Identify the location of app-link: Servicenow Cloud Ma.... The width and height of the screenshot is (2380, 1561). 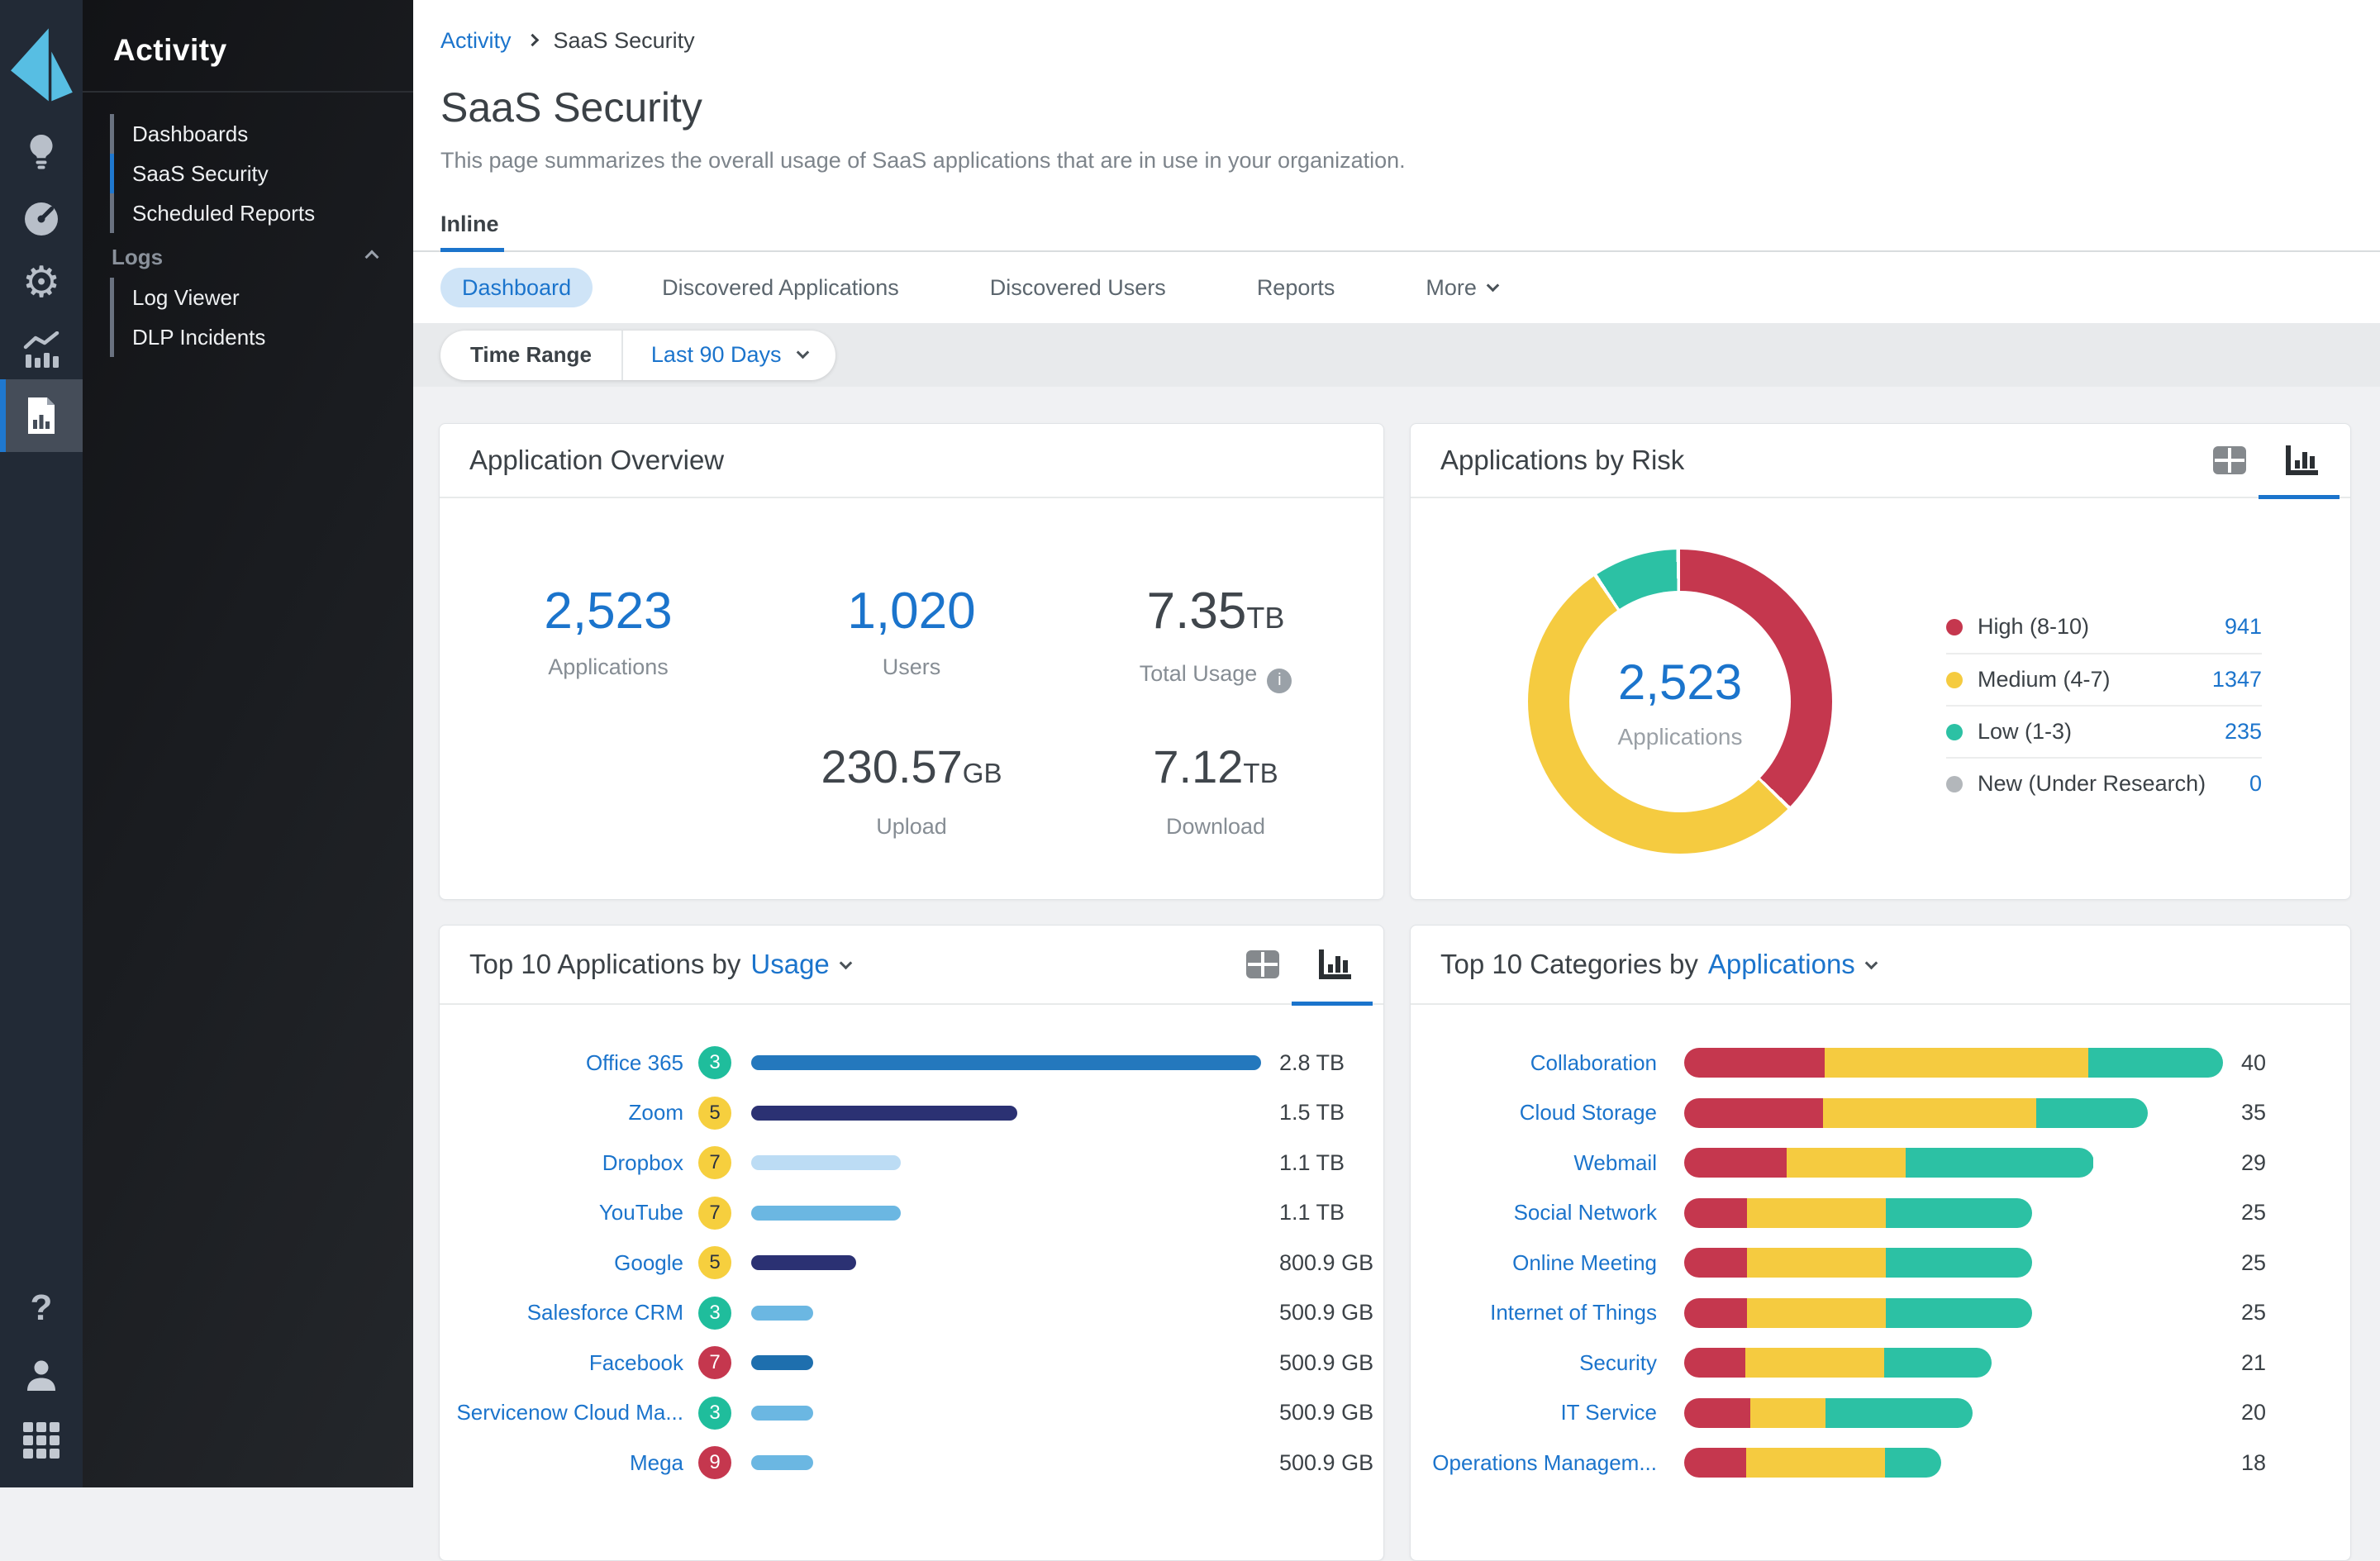
(569, 1412).